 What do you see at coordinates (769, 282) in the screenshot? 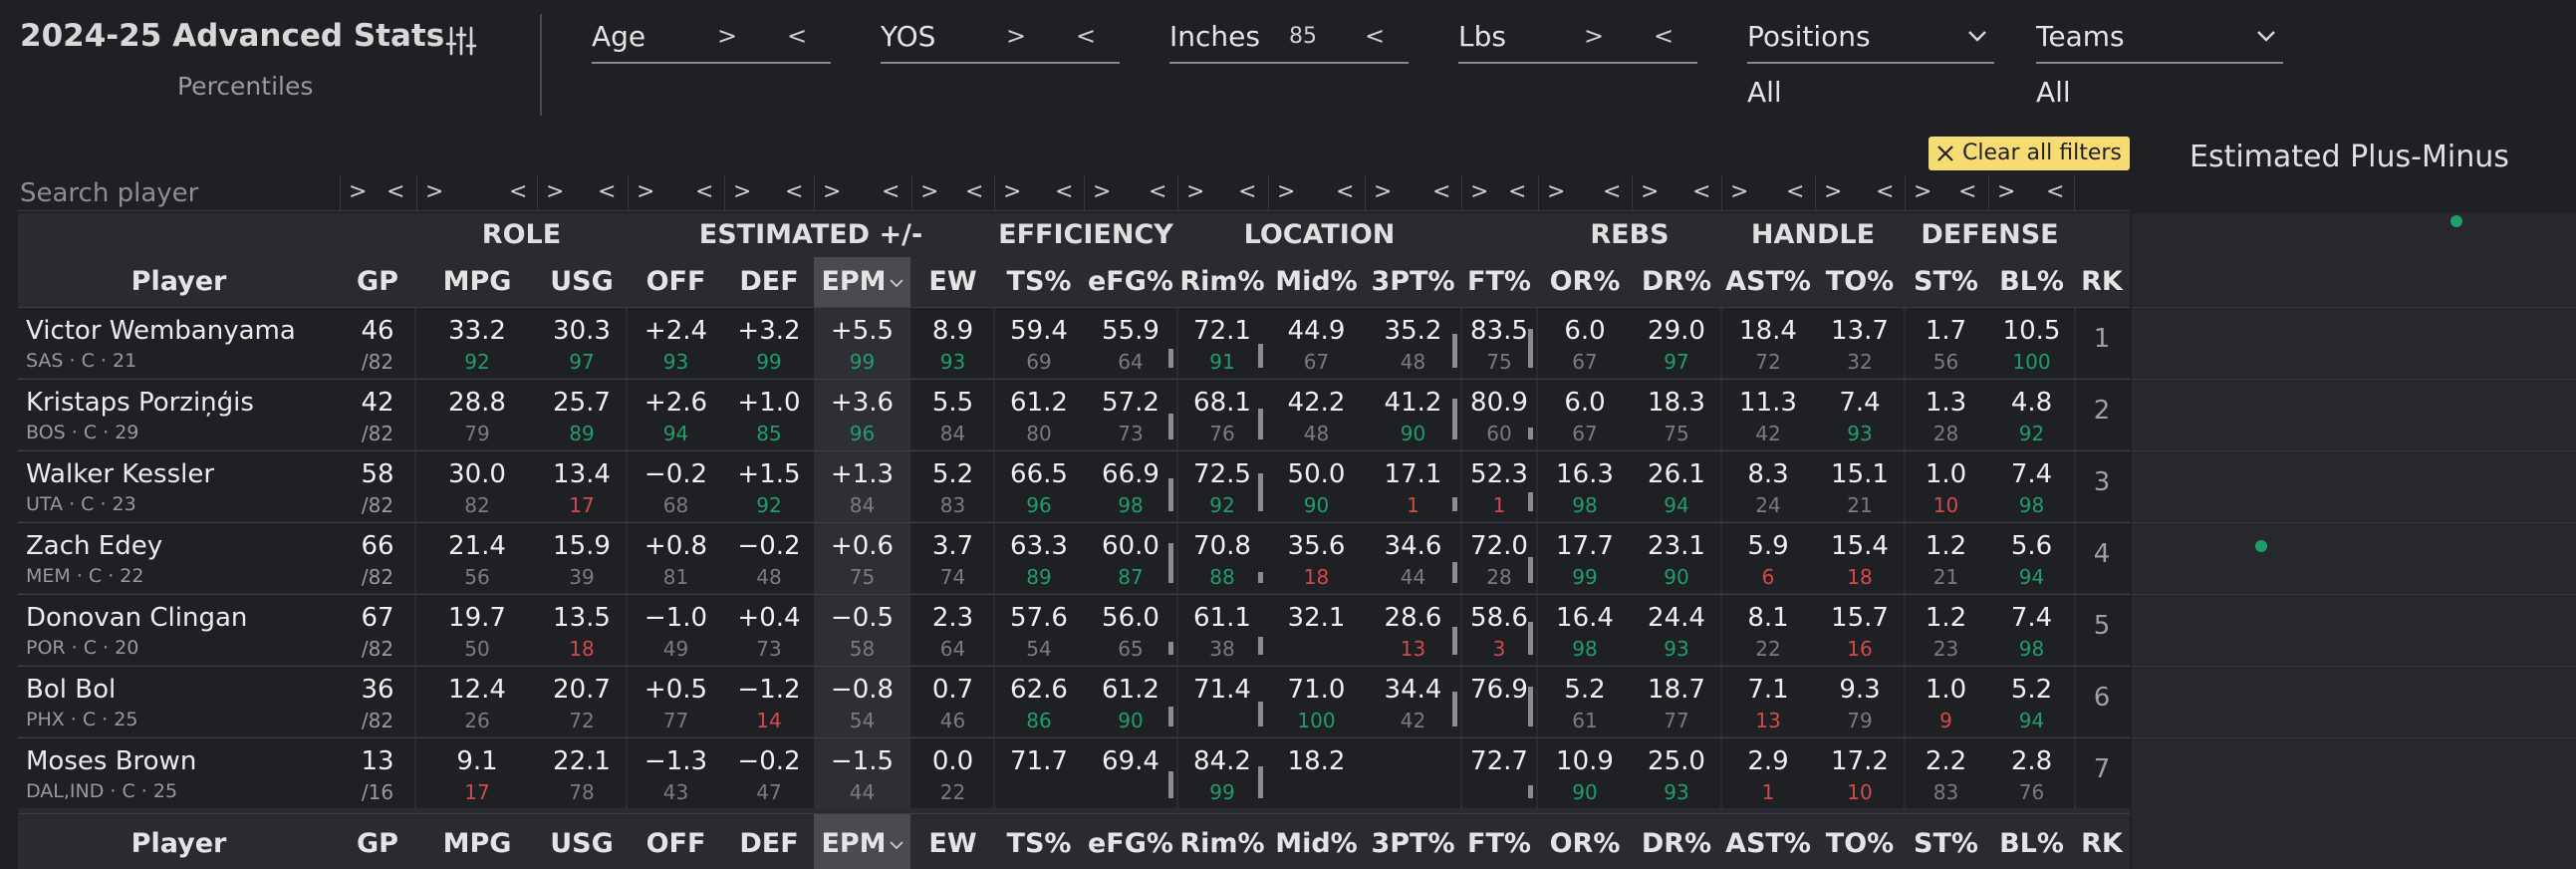
I see `header-def: DEF` at bounding box center [769, 282].